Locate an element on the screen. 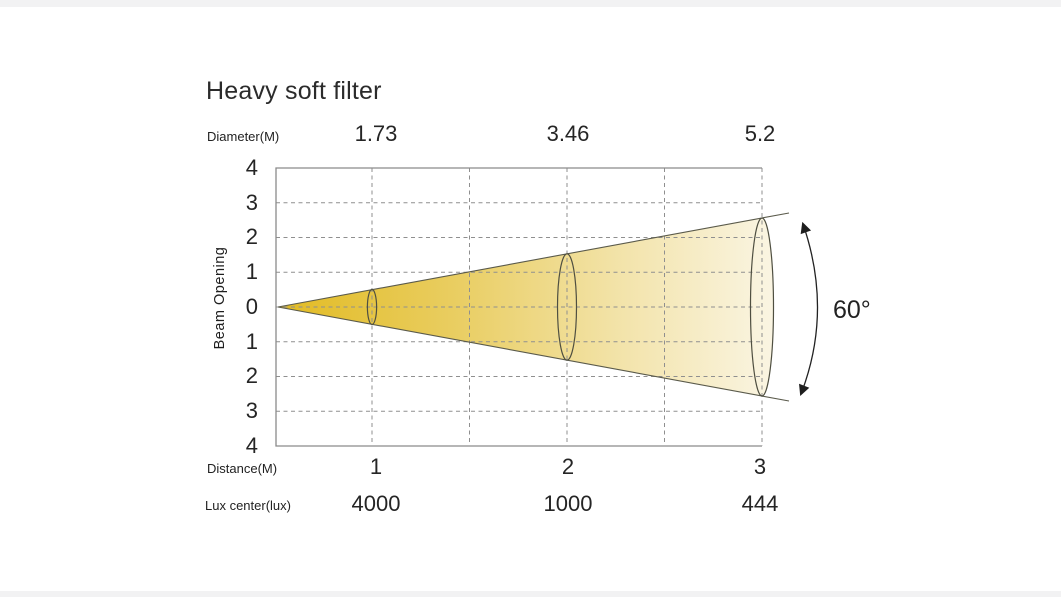 The width and height of the screenshot is (1061, 597). y-tick-1-top: 1 is located at coordinates (251, 271).